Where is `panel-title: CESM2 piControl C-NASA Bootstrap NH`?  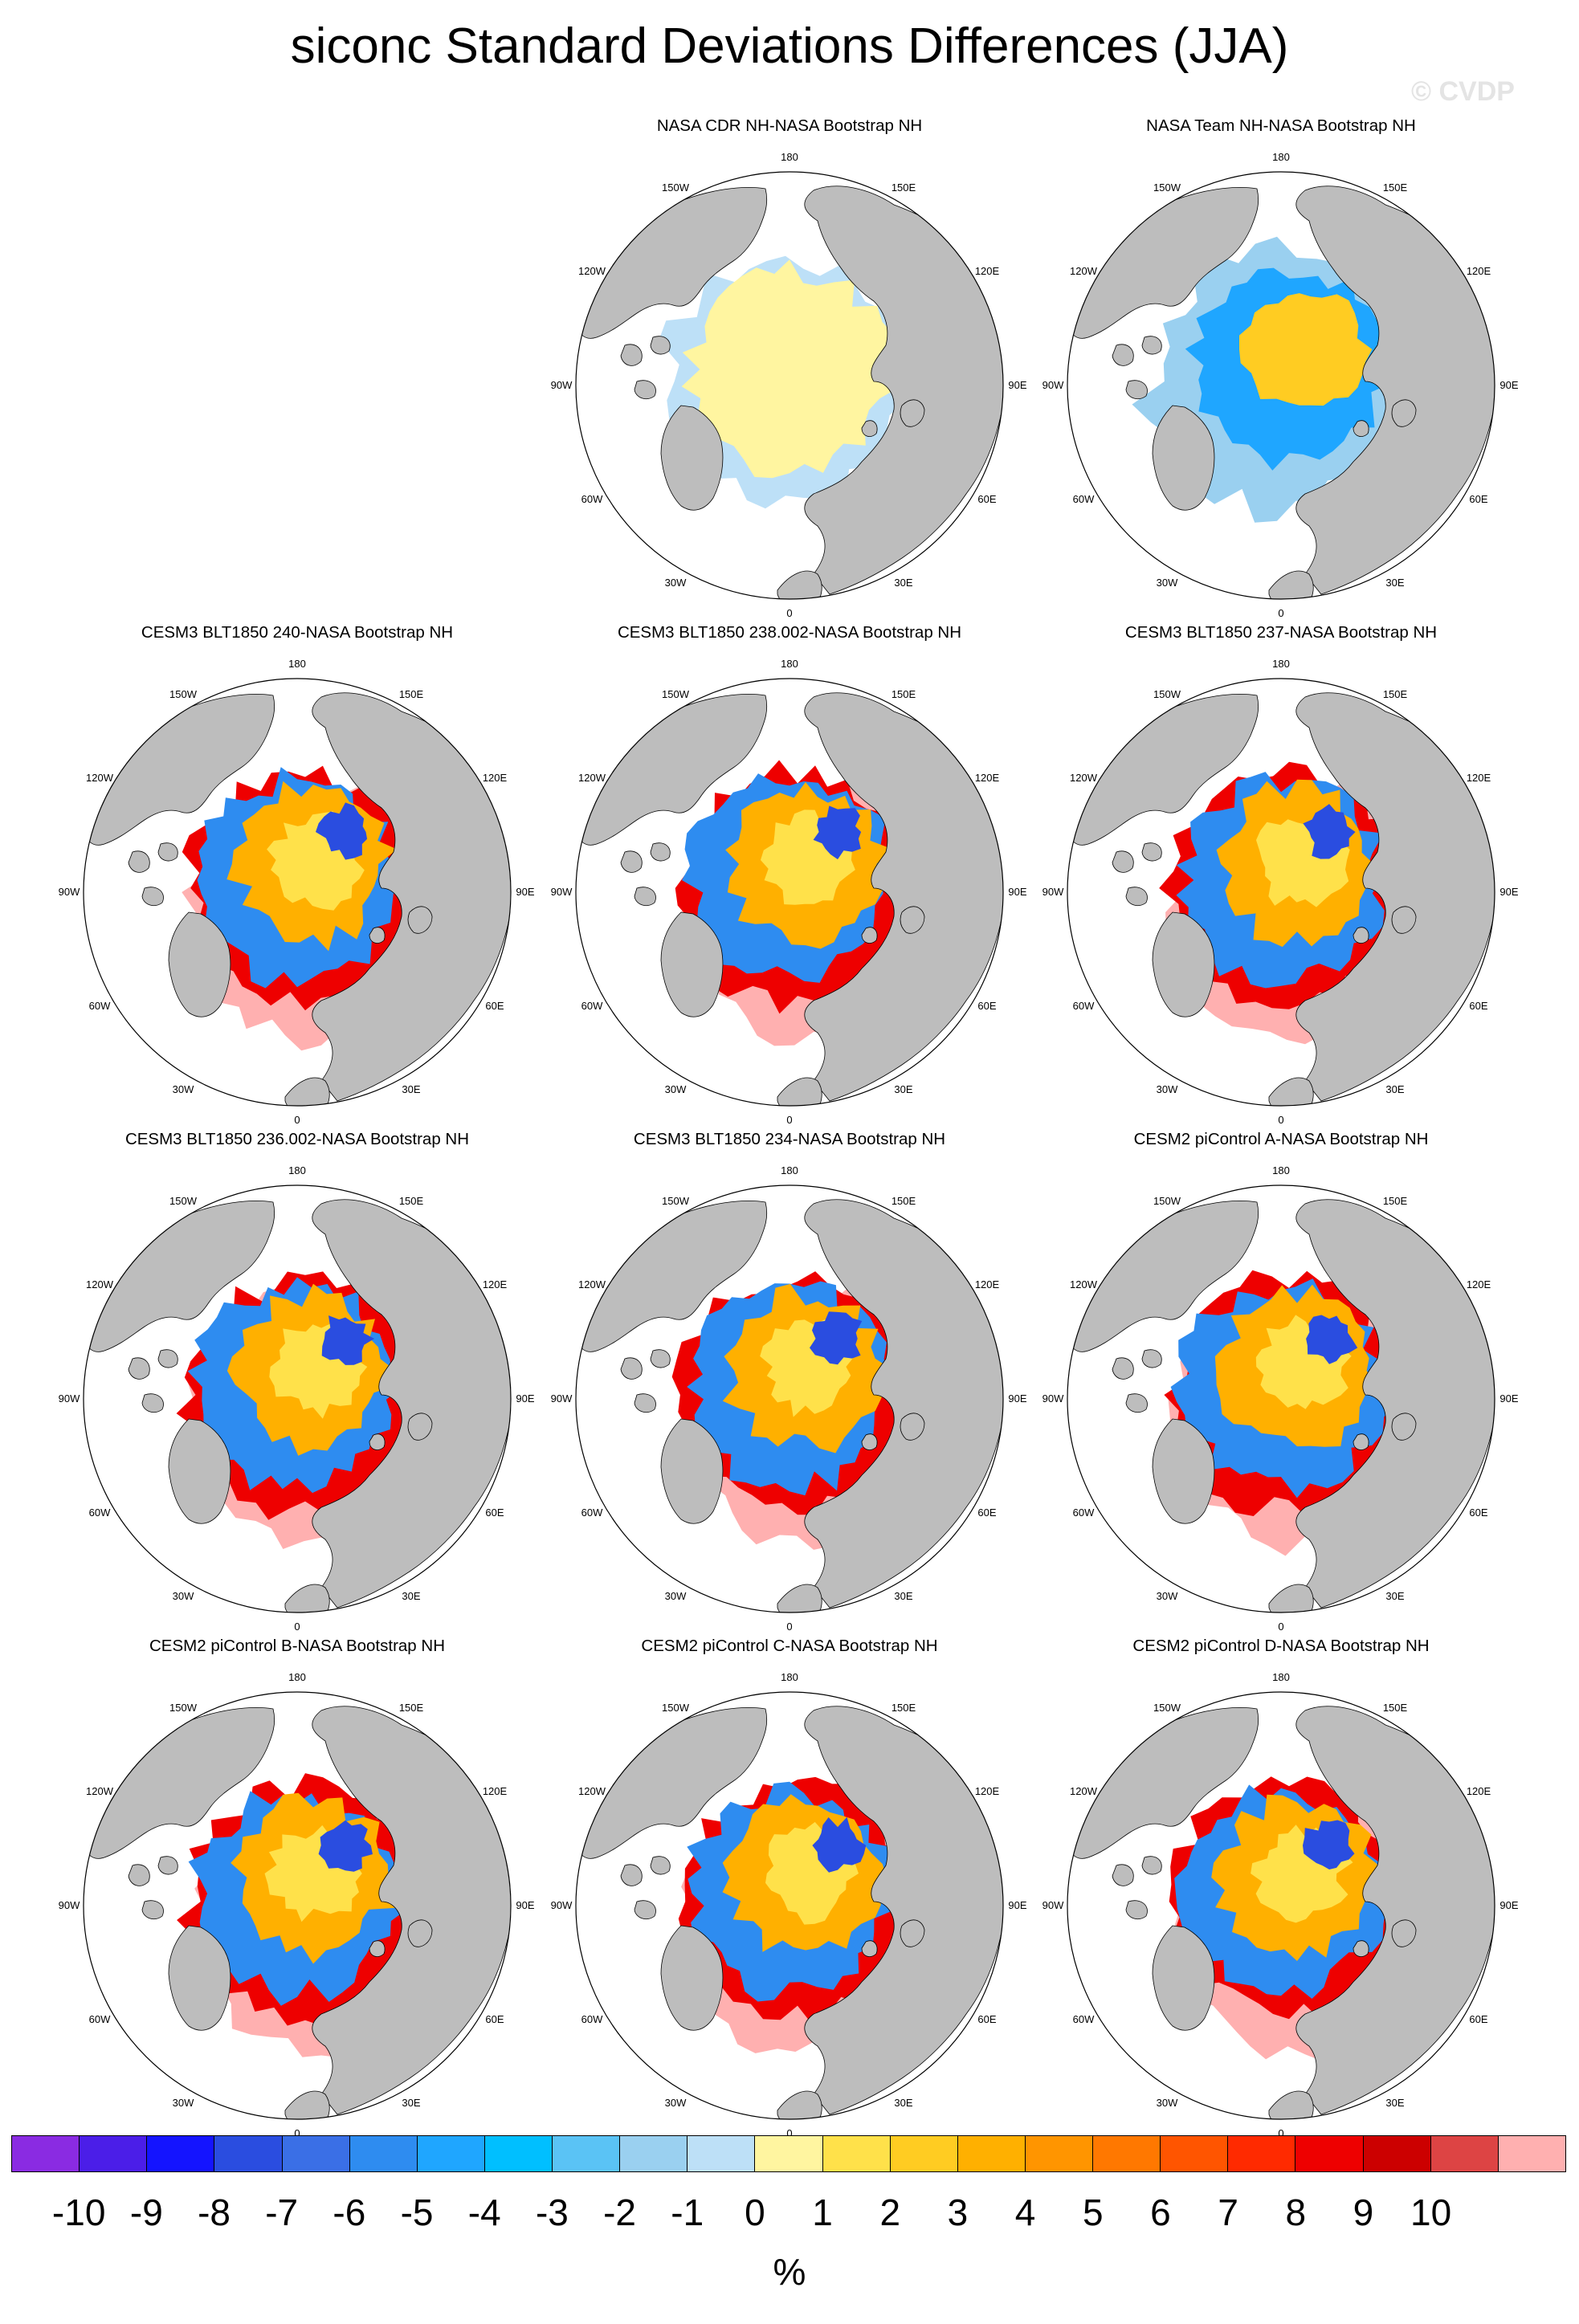 panel-title: CESM2 piControl C-NASA Bootstrap NH is located at coordinates (789, 1646).